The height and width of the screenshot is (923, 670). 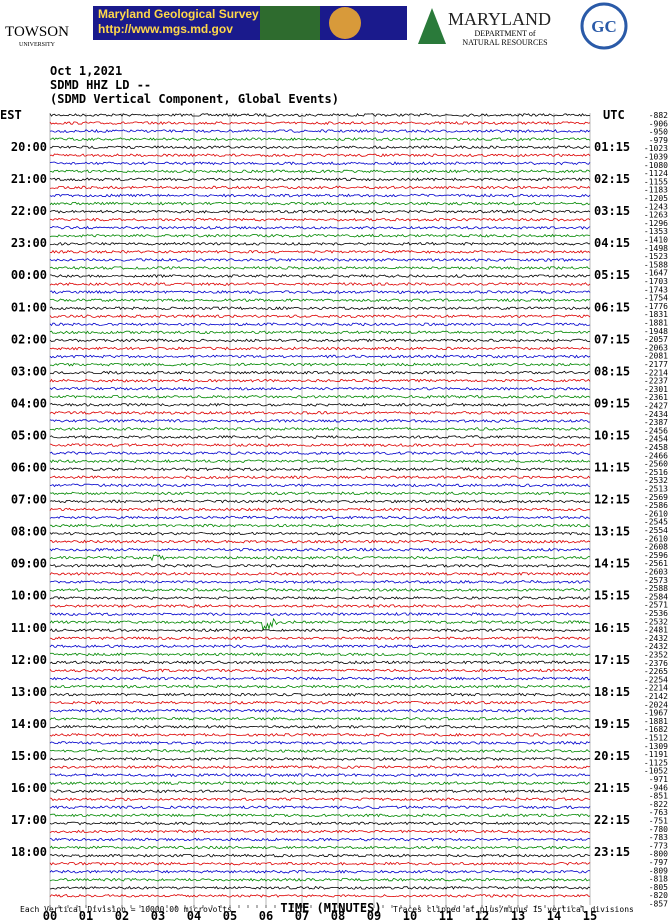 I want to click on trace-offset: -1039, so click(x=656, y=157).